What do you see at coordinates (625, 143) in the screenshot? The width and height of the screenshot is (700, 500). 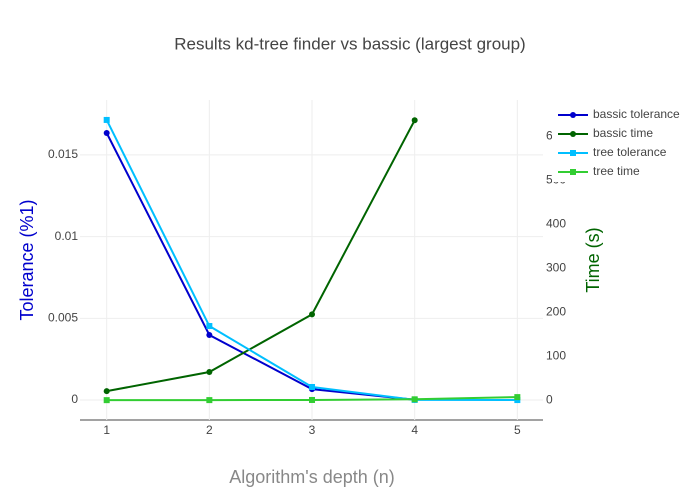 I see `legend-box` at bounding box center [625, 143].